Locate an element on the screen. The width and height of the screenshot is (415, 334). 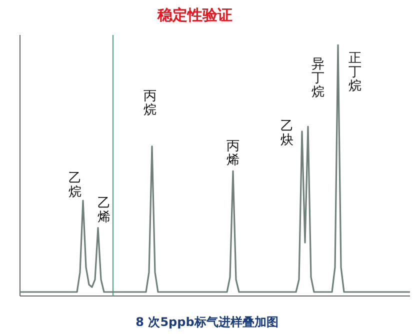
annotation: 丙烯 is located at coordinates (233, 153).